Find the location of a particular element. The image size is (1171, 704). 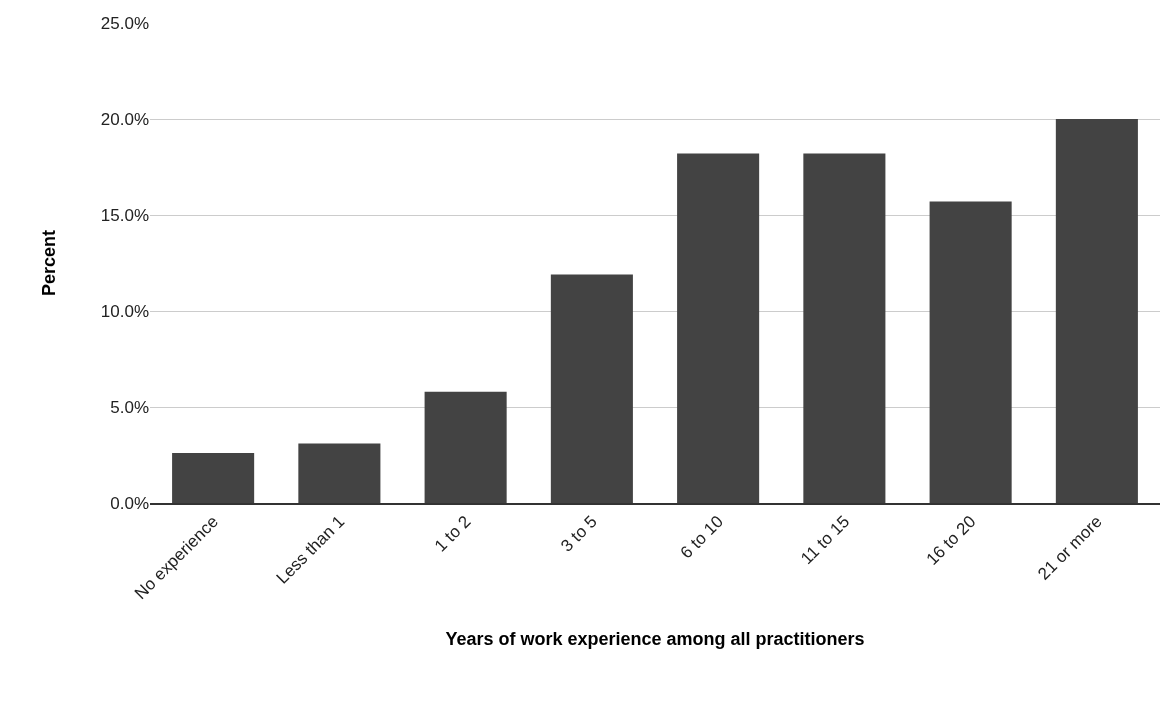

y-tick-label: 10.0% is located at coordinates (124, 311).